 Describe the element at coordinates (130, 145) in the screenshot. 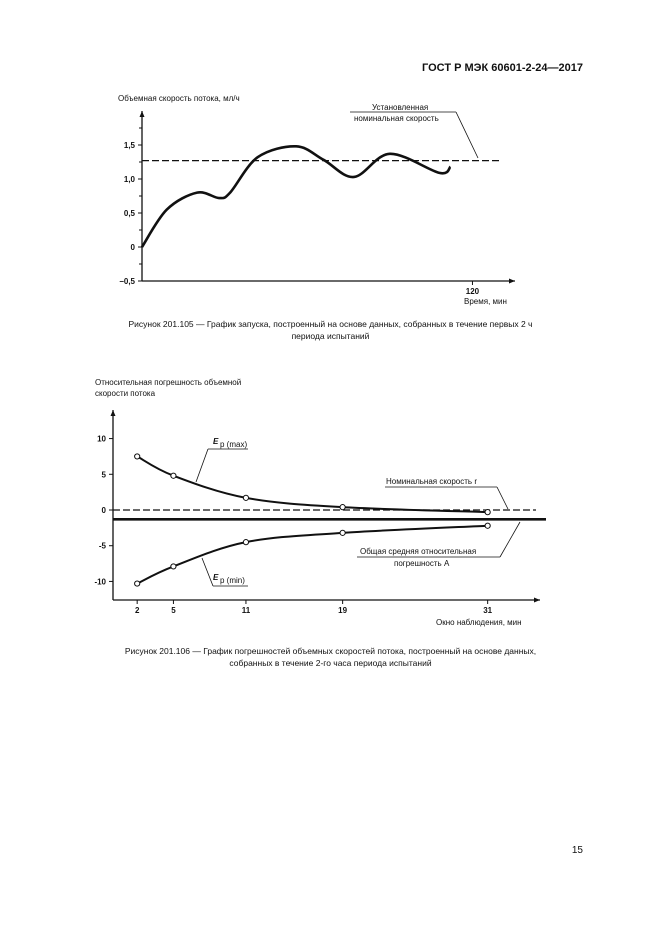

I see `y-tick-label: 1,5` at that location.